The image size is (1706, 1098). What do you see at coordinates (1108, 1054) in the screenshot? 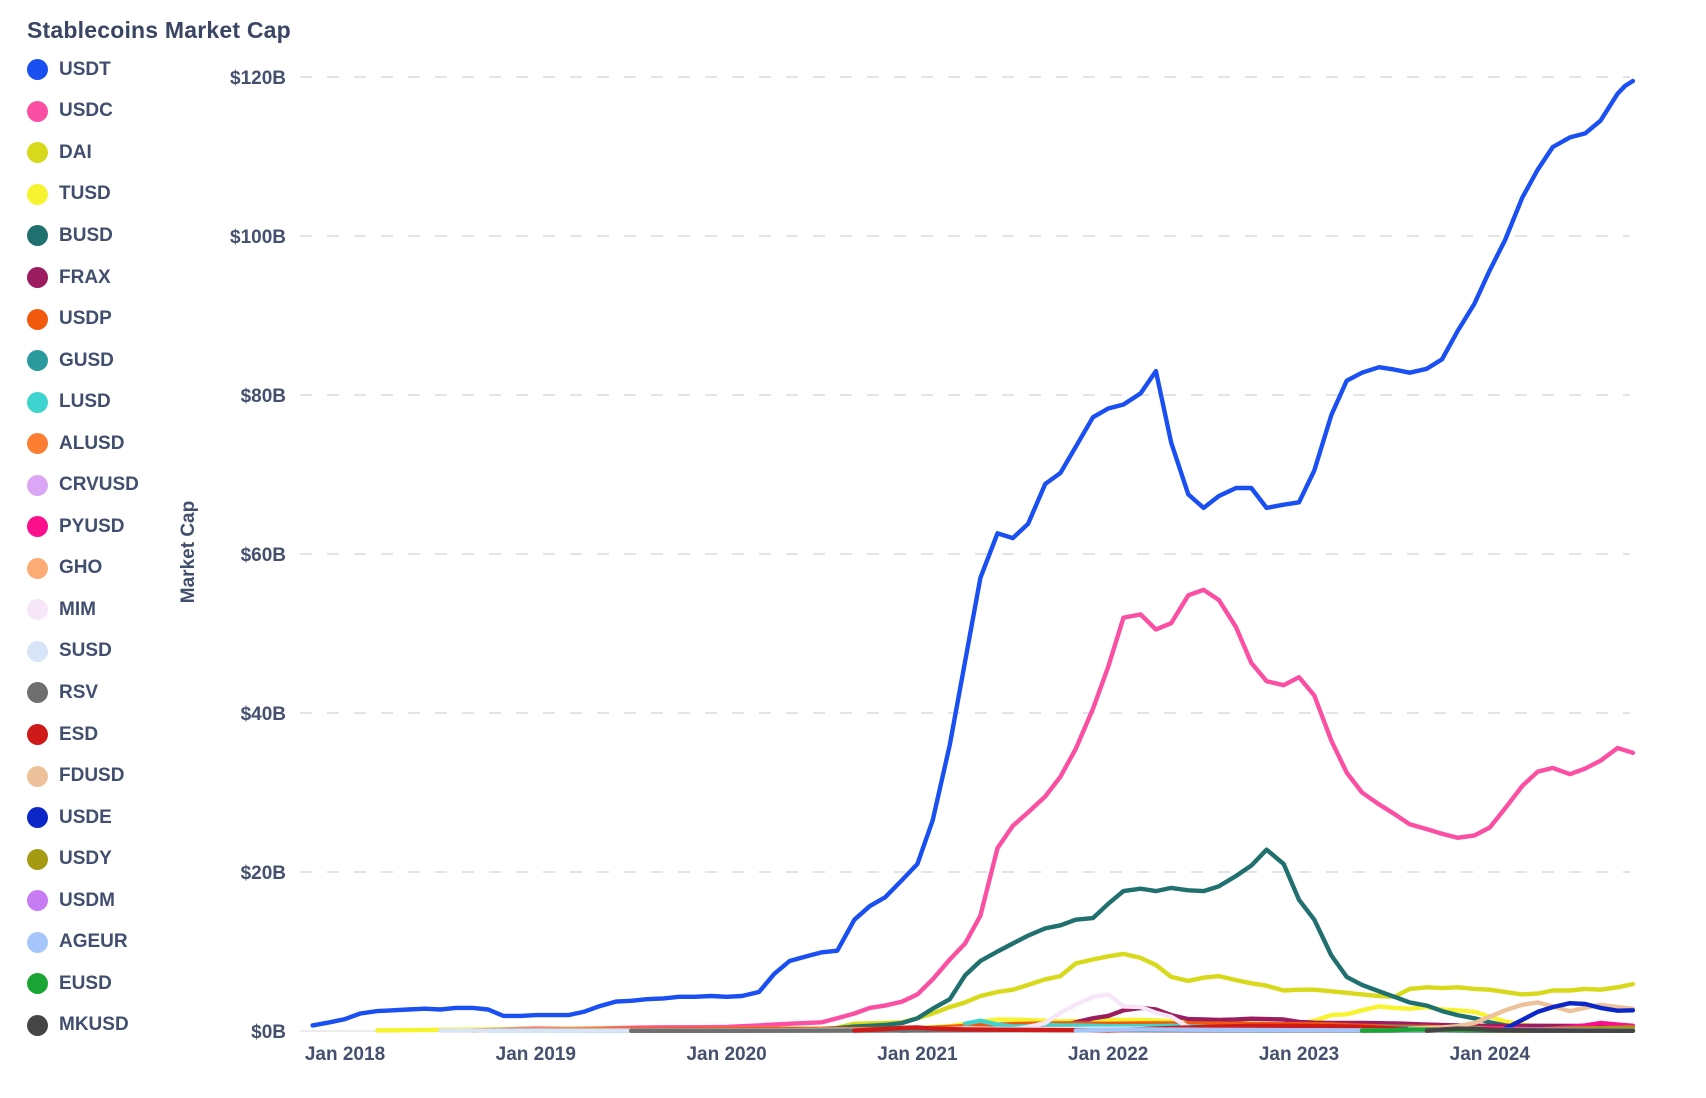
I see `x-tick-label-jan-2022: Jan 2022` at bounding box center [1108, 1054].